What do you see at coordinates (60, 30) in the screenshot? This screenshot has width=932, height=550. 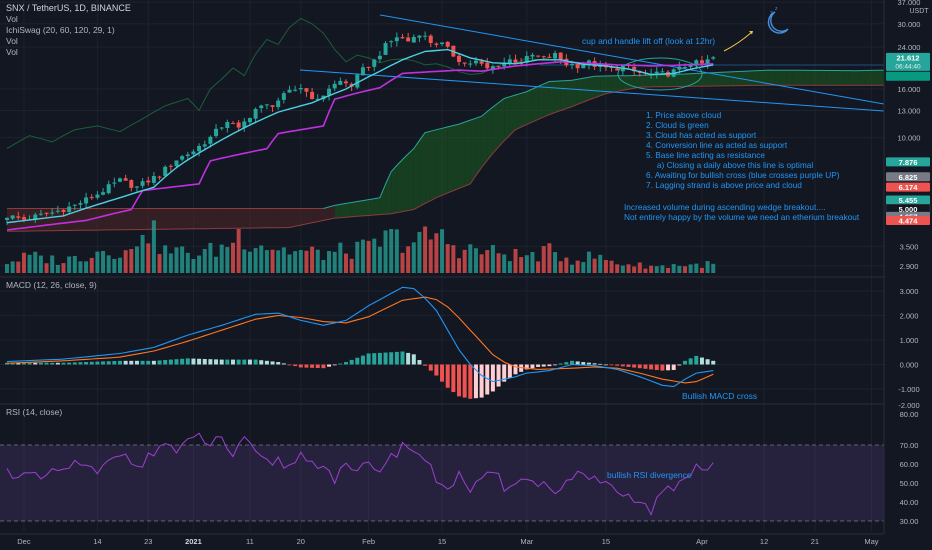 I see `indicator-ichiswag: IchiSwag (20, 60, 120, 29, 1)` at bounding box center [60, 30].